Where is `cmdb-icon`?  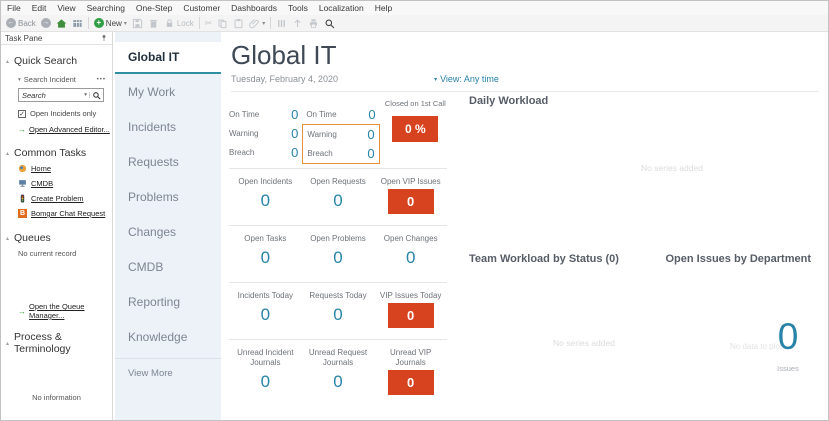
cmdb-icon is located at coordinates (22, 183).